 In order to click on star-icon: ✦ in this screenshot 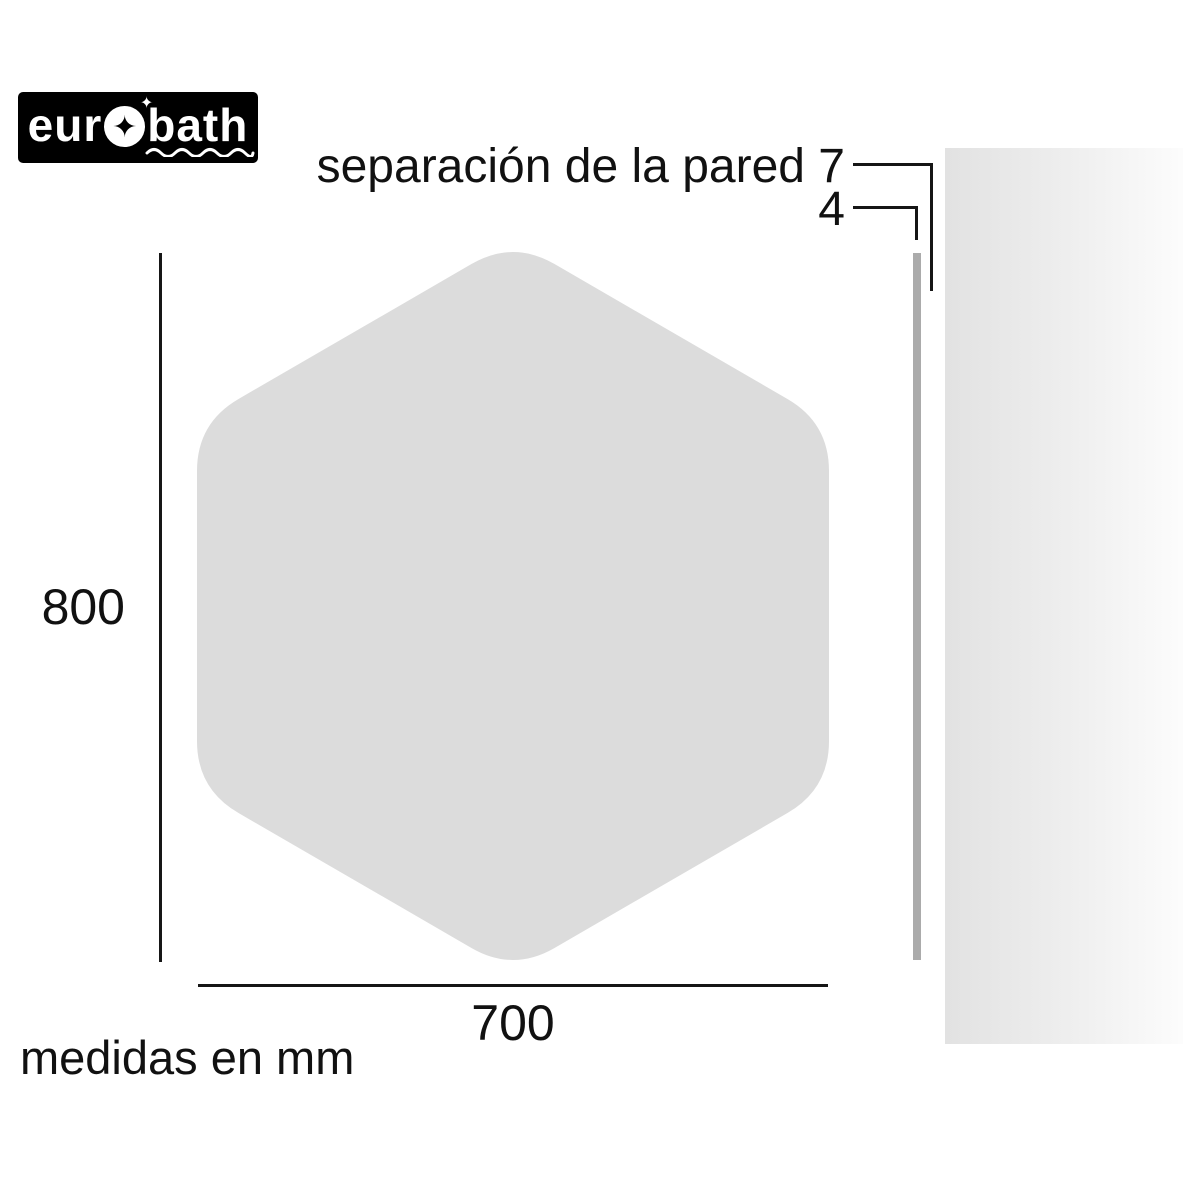, I will do `click(125, 127)`.